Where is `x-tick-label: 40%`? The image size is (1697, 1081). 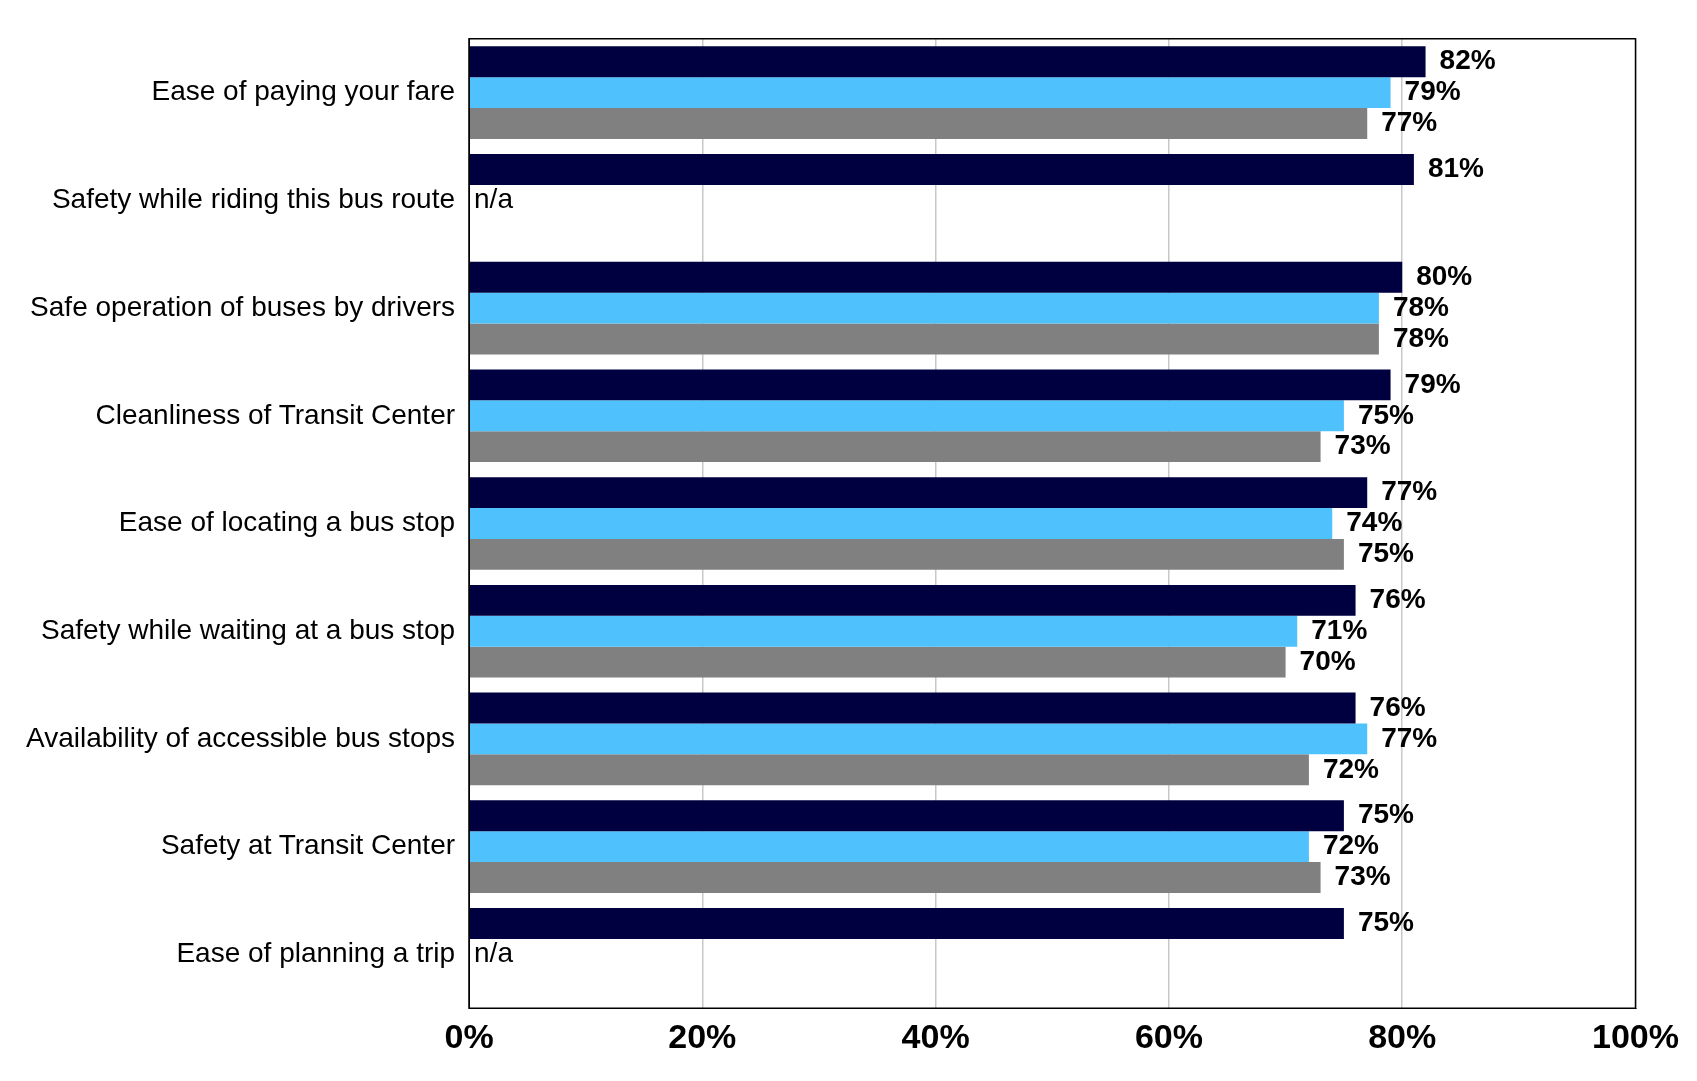
x-tick-label: 40% is located at coordinates (935, 1035).